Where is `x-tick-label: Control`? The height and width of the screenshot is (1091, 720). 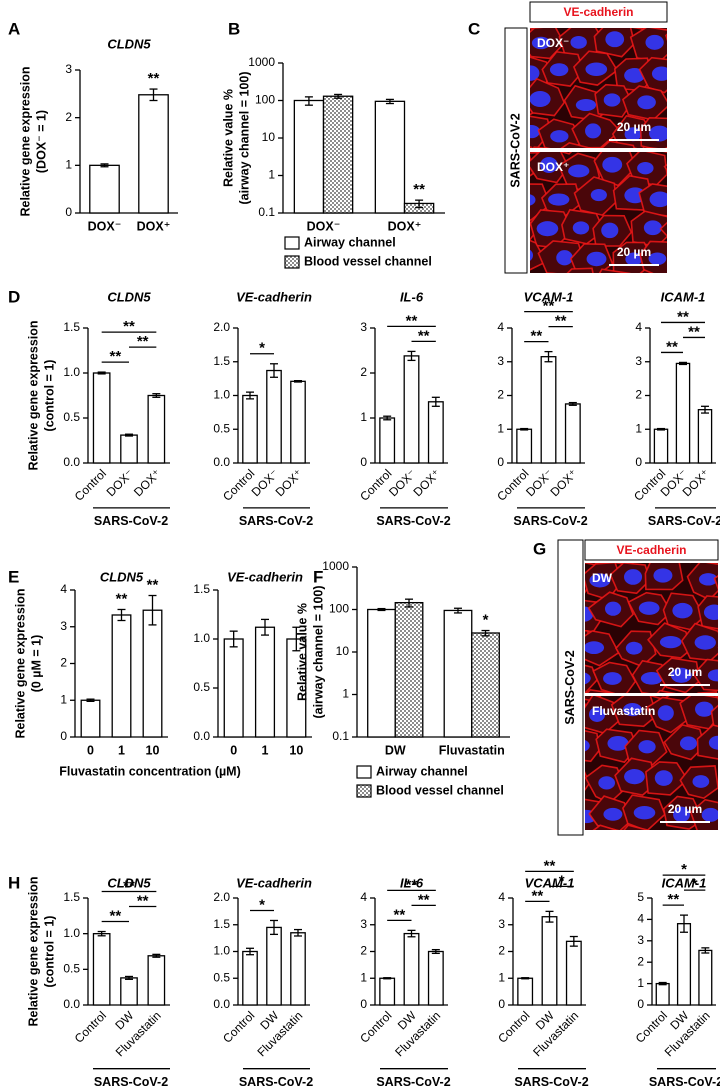 x-tick-label: Control is located at coordinates (513, 1026).